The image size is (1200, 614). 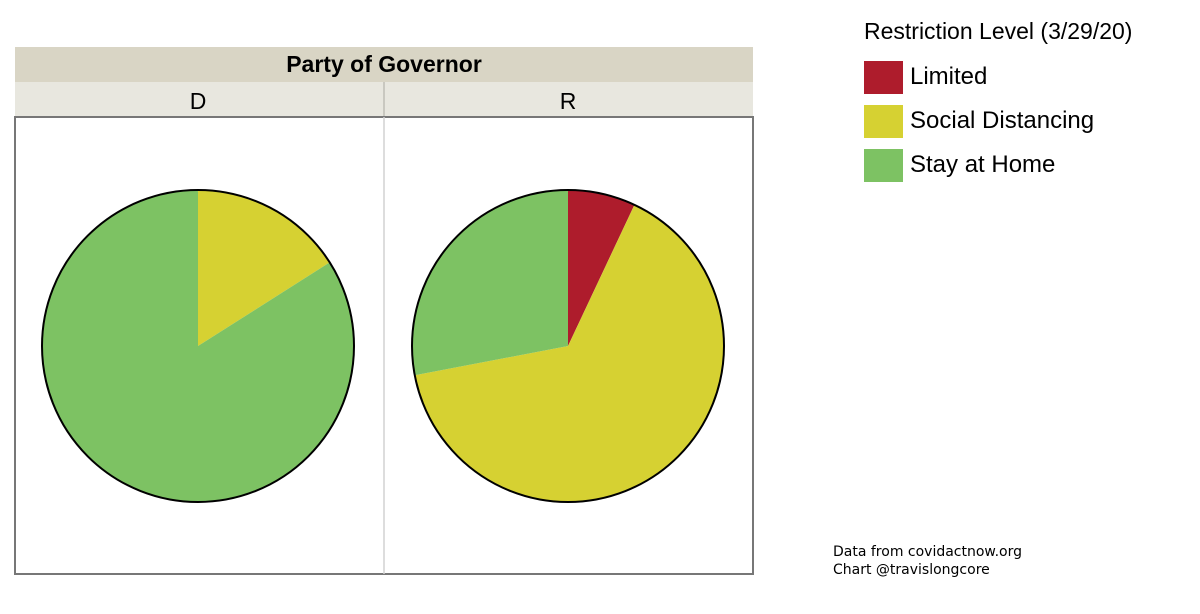 I want to click on pie-r, so click(x=568, y=346).